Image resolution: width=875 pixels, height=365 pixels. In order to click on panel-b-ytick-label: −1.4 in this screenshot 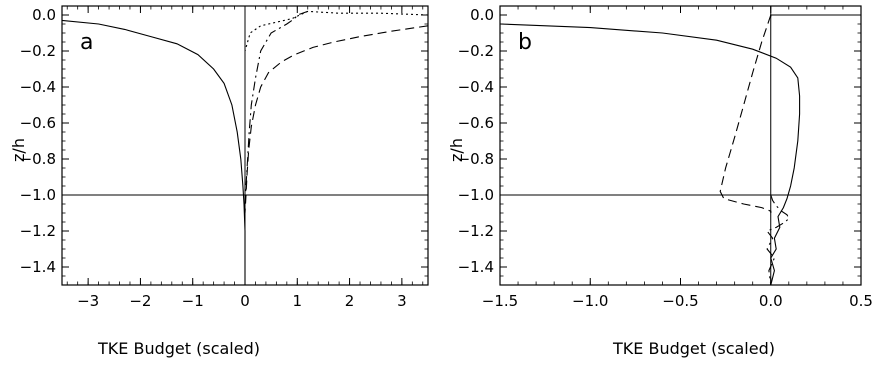, I will do `click(476, 267)`.